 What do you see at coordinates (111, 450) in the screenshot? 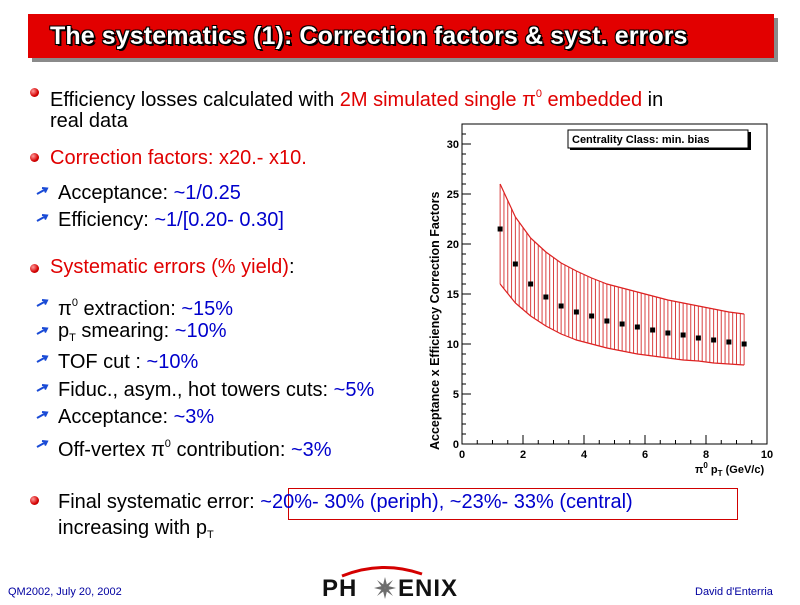
I see `text: Off-vertex π` at bounding box center [111, 450].